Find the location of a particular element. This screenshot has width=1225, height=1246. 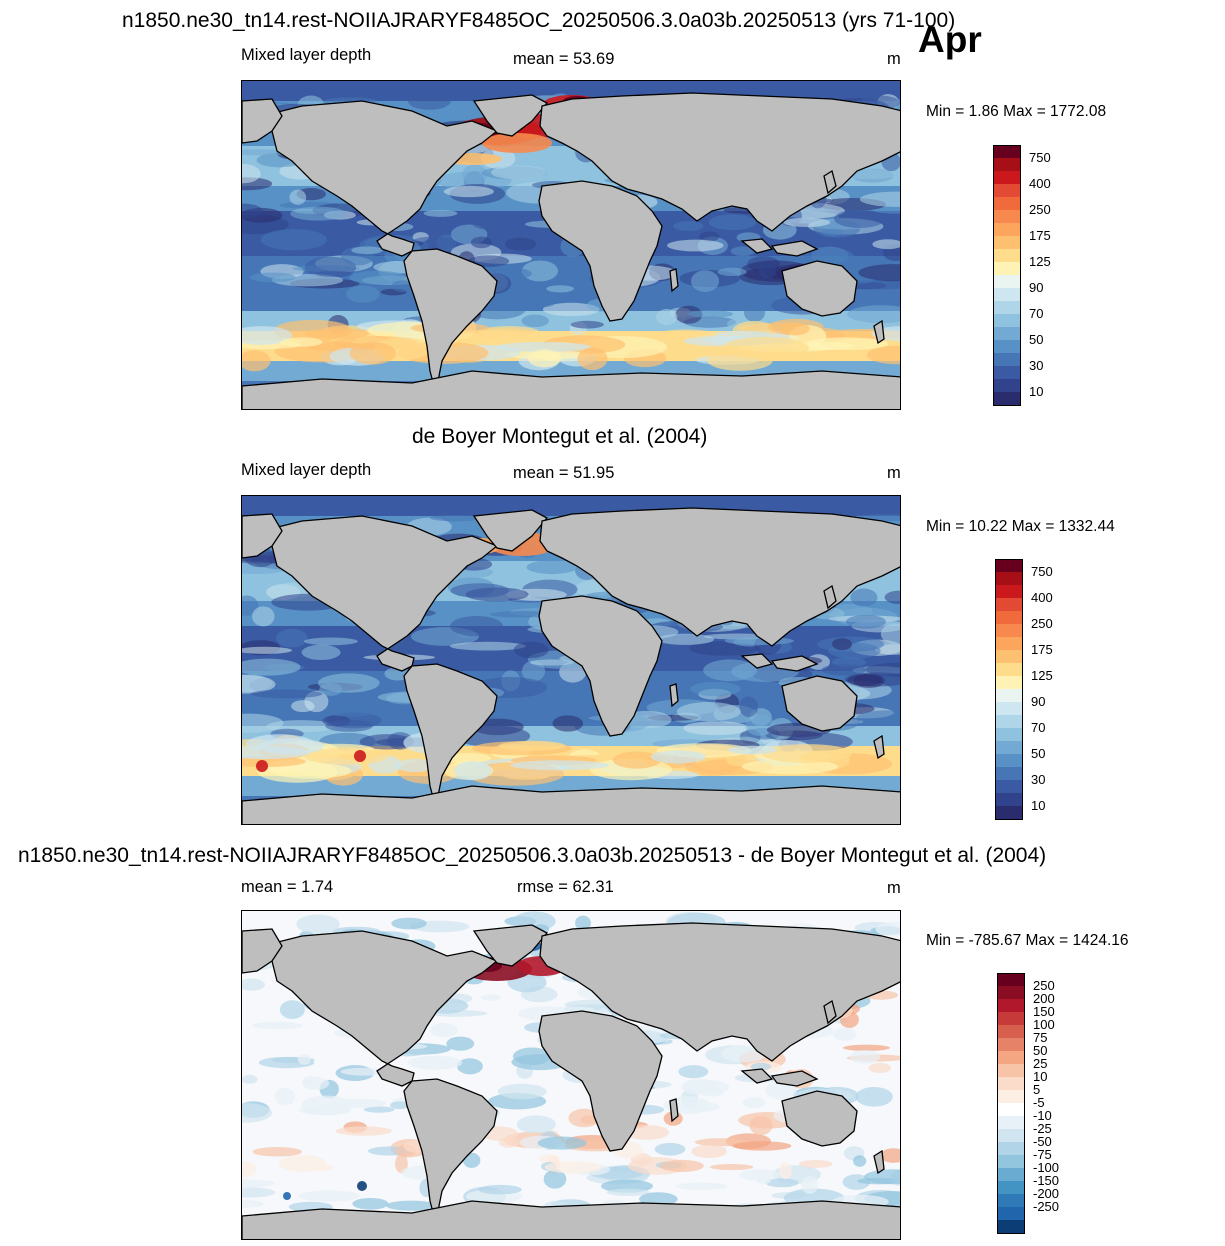

panel1-minmax: Min = 1.86 Max = 1772.08 is located at coordinates (1016, 111).